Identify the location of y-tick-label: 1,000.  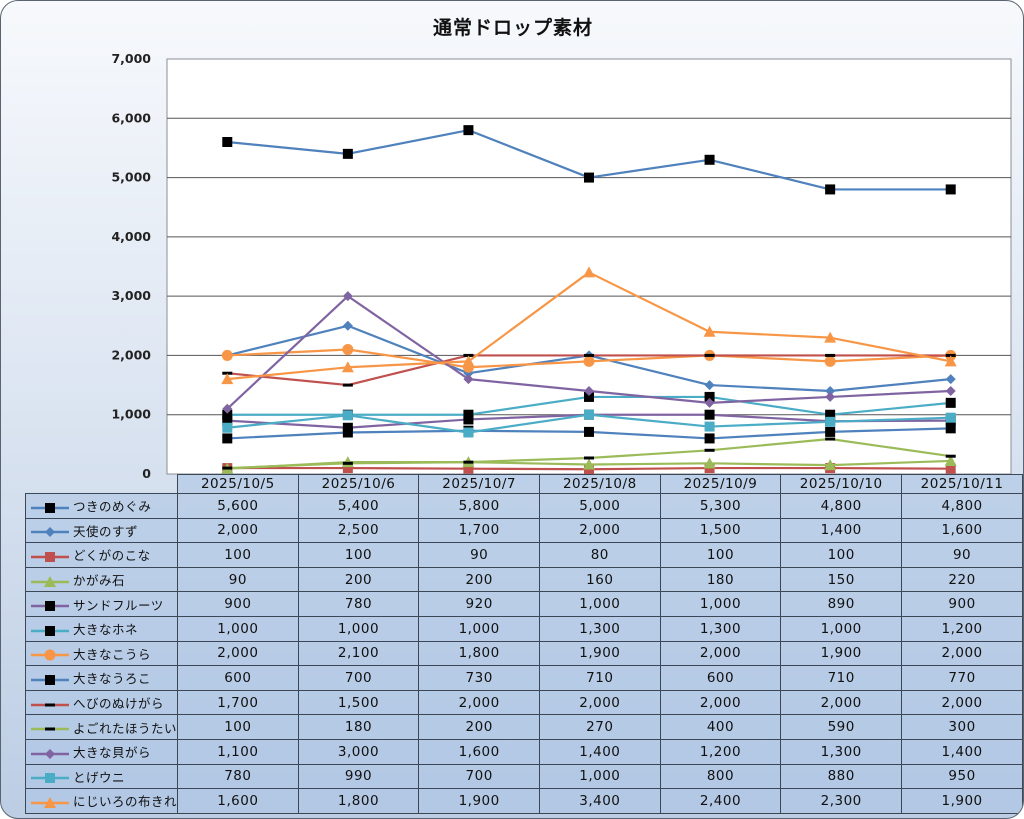
(131, 414).